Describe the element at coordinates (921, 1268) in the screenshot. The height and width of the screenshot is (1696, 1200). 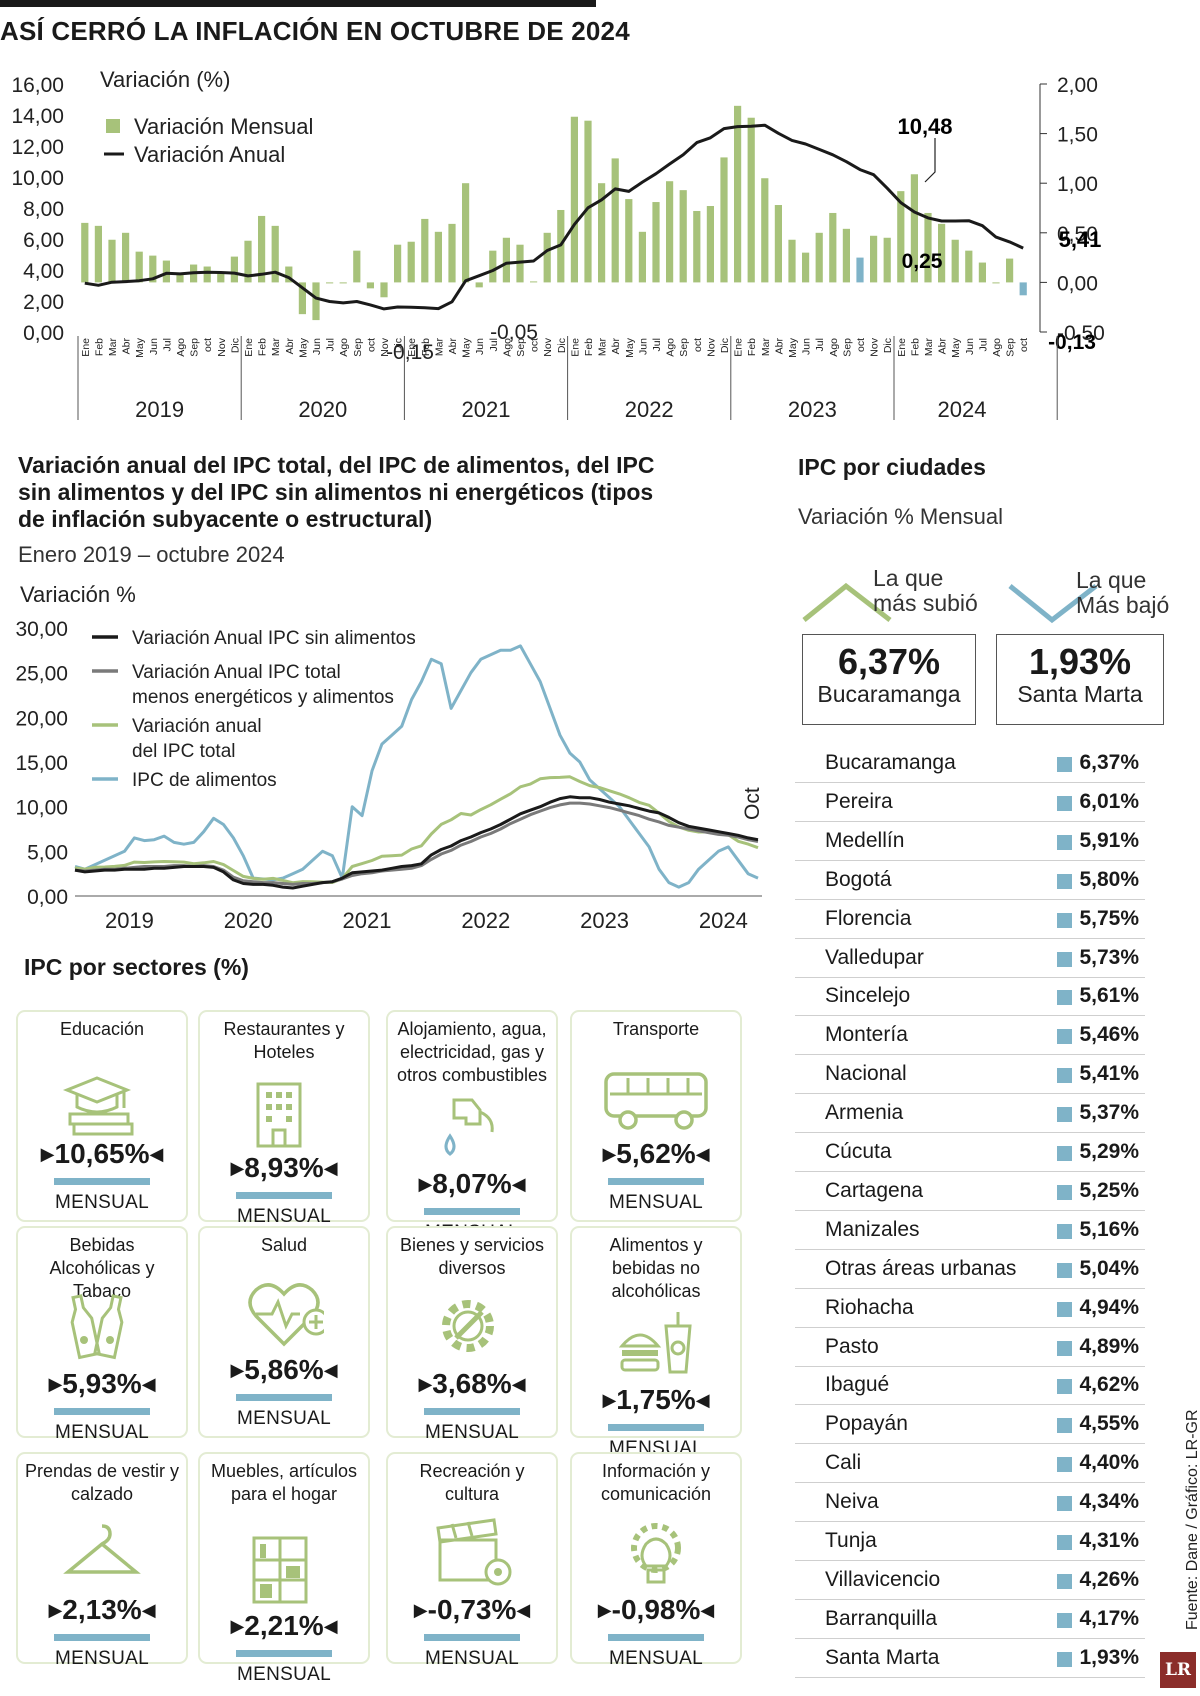
I see `city-name: Otras áreas urbanas` at that location.